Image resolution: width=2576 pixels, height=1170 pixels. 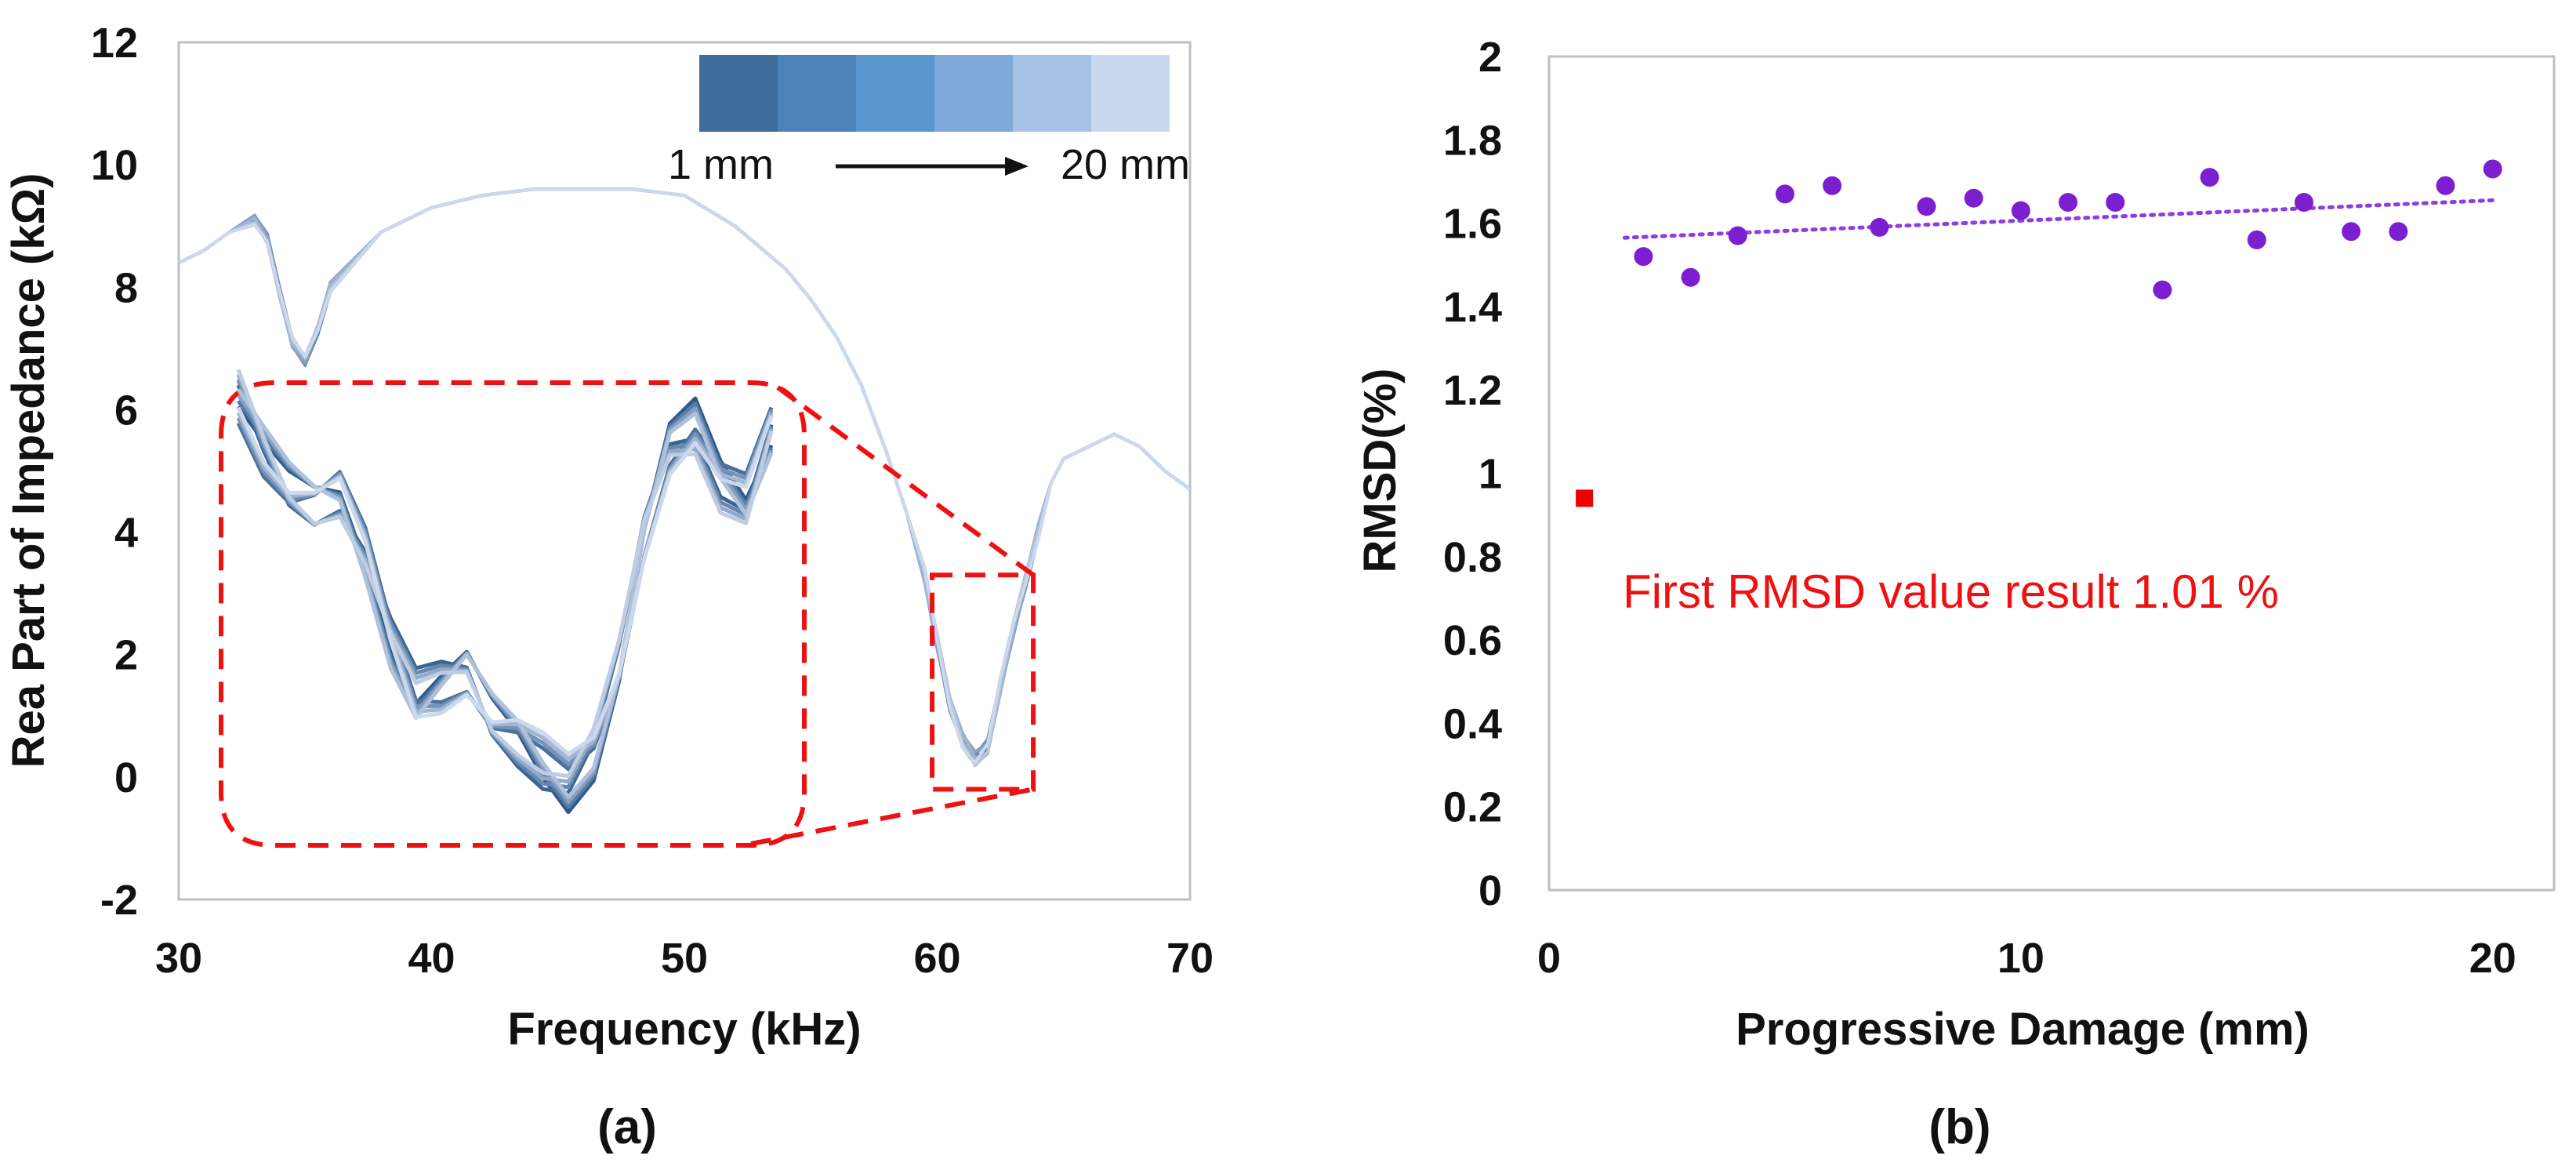 I want to click on panel-a-zoom-box, so click(x=983, y=682).